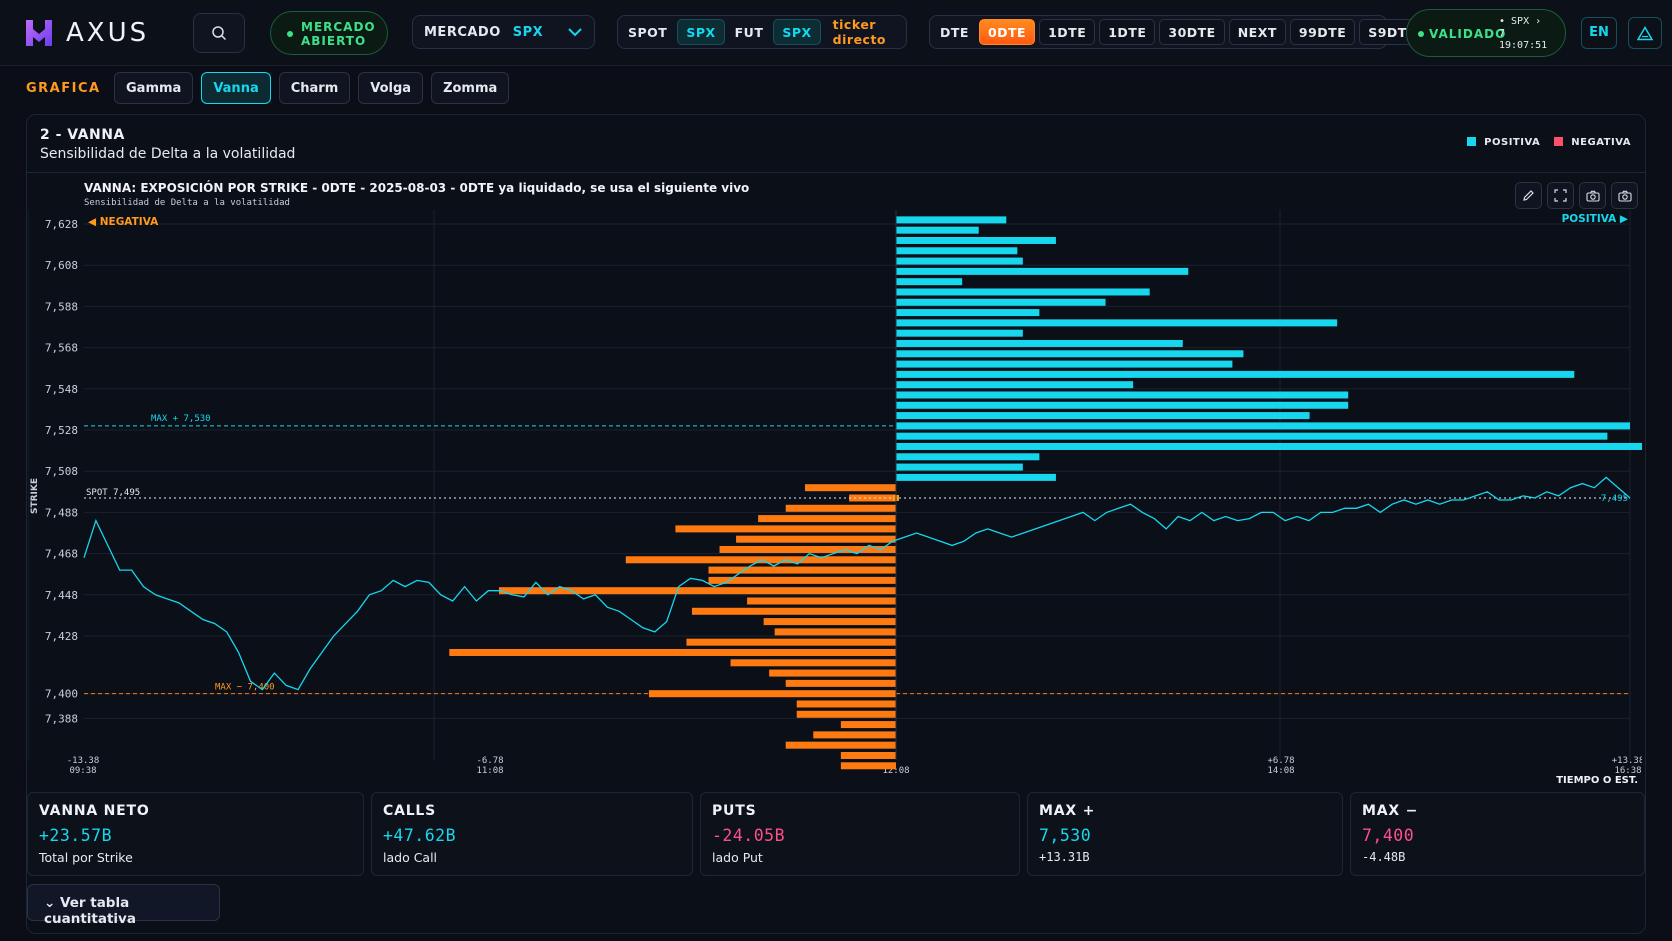 The width and height of the screenshot is (1672, 941). Describe the element at coordinates (61, 512) in the screenshot. I see `y-tick-label: 7,488` at that location.